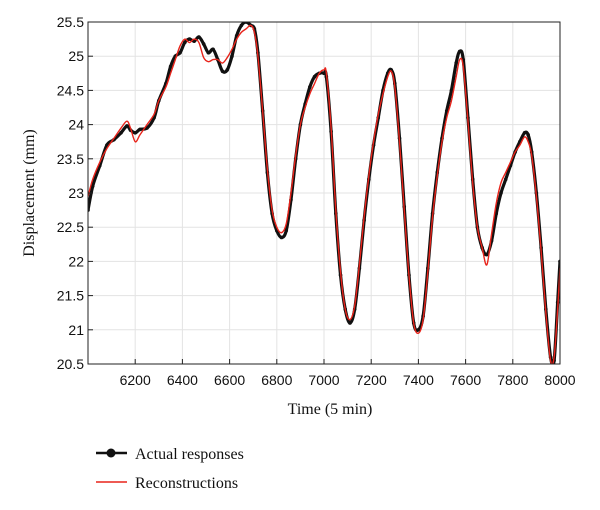 The width and height of the screenshot is (600, 510). What do you see at coordinates (70, 227) in the screenshot?
I see `y-tick-label: 22.5` at bounding box center [70, 227].